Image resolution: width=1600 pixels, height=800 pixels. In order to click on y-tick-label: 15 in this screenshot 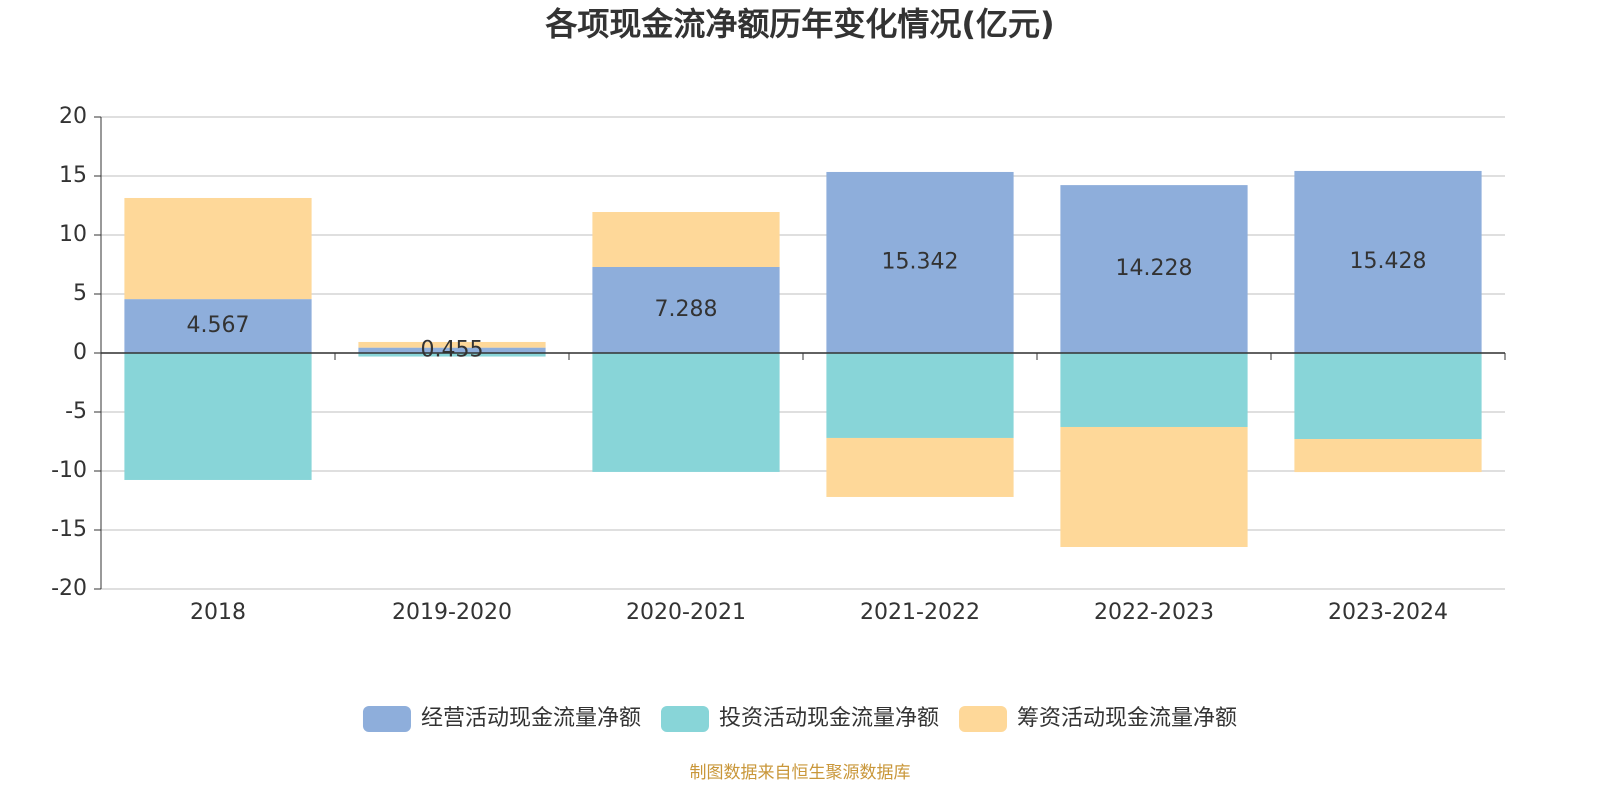, I will do `click(73, 175)`.